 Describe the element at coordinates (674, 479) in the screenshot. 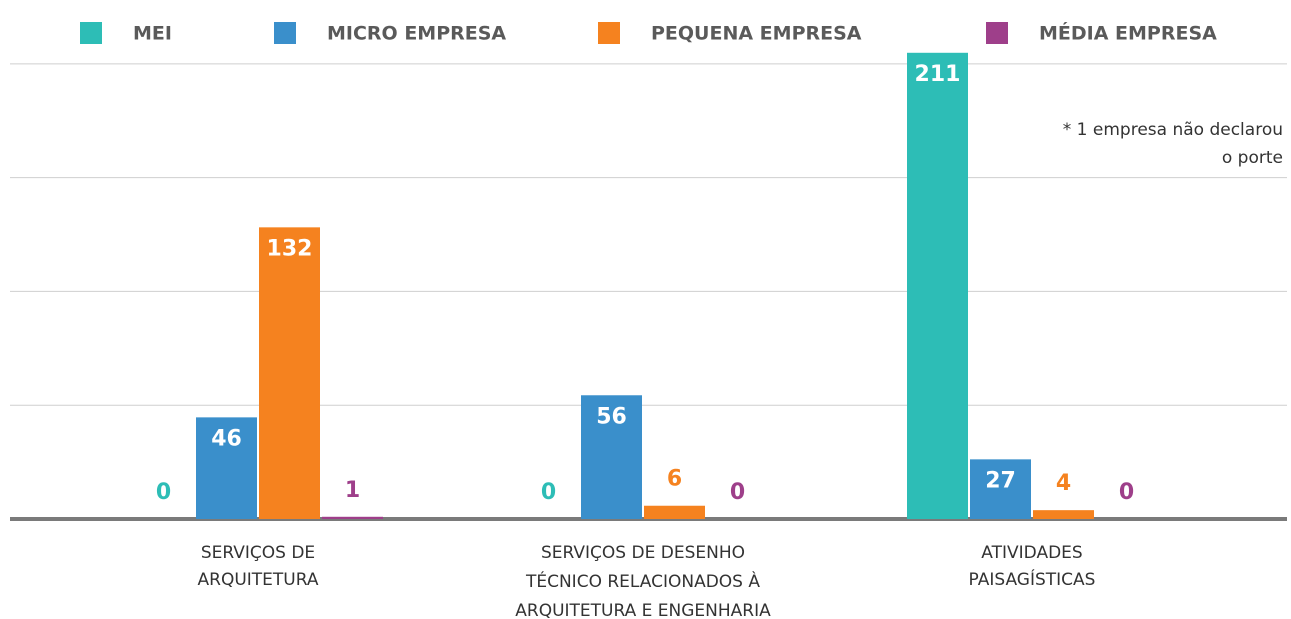

I see `value-label: 6` at that location.